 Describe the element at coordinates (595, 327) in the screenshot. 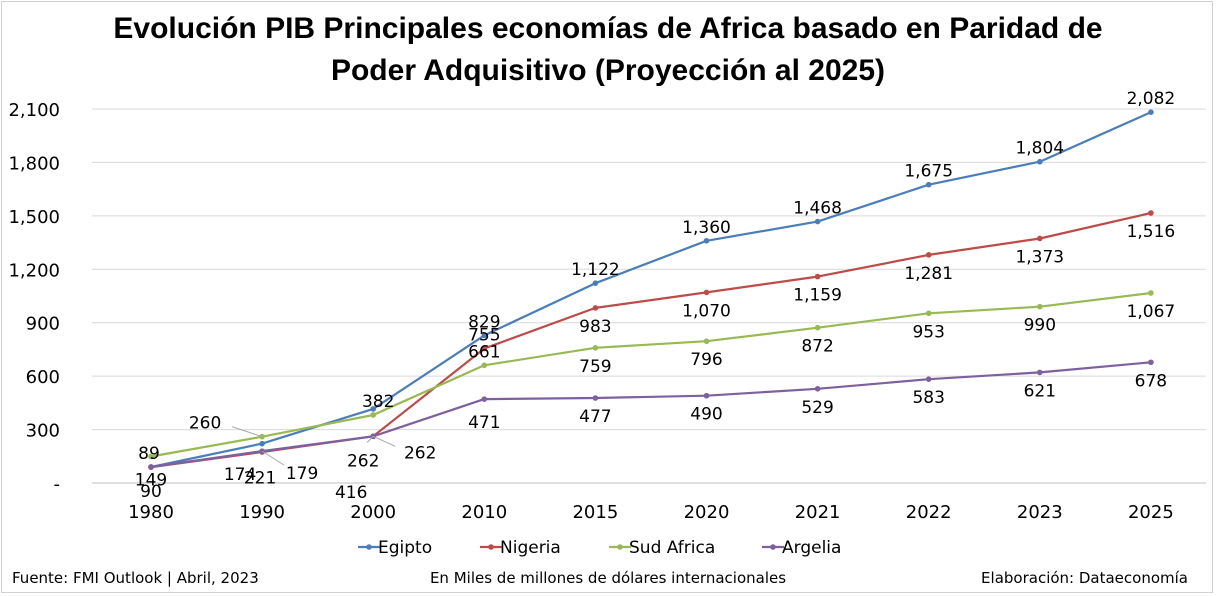

I see `data-label-nigeria: 983` at that location.